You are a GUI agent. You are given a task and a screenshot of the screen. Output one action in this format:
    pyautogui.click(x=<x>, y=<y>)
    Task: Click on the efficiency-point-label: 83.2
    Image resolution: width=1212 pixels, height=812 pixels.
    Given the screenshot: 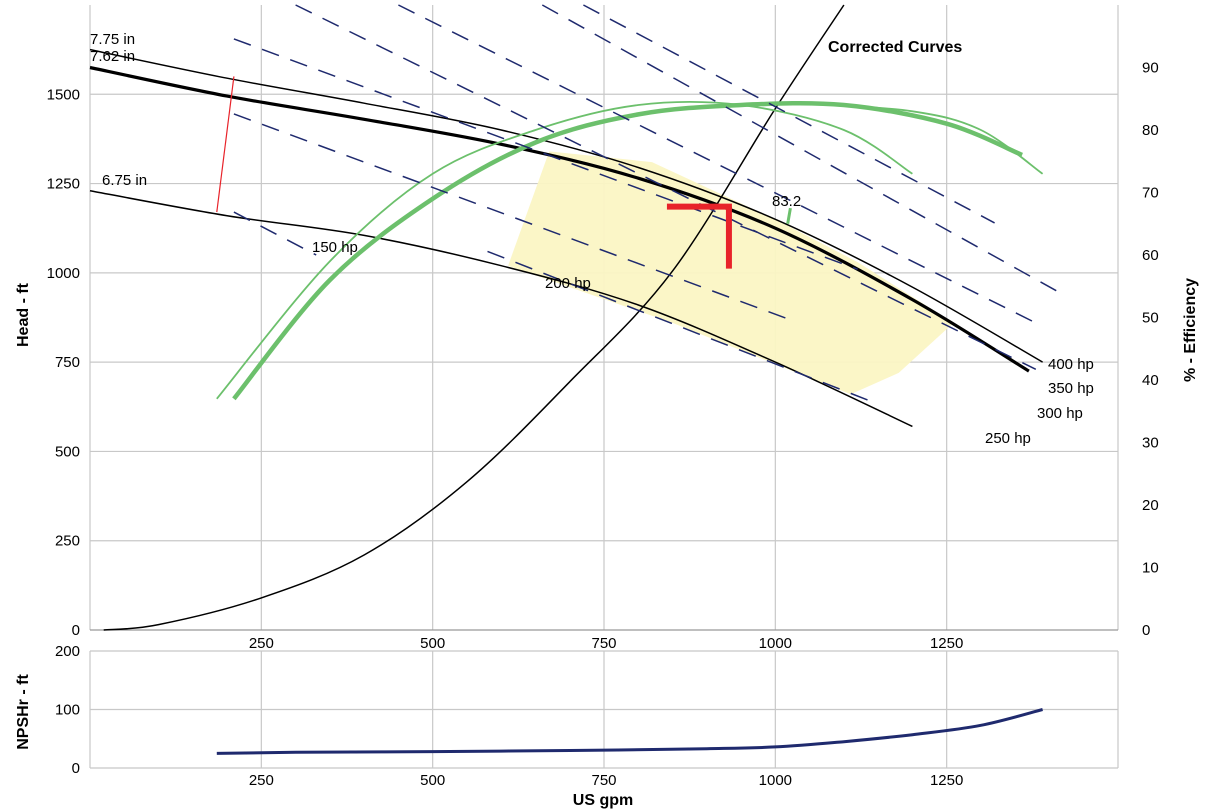 What is the action you would take?
    pyautogui.click(x=786, y=201)
    